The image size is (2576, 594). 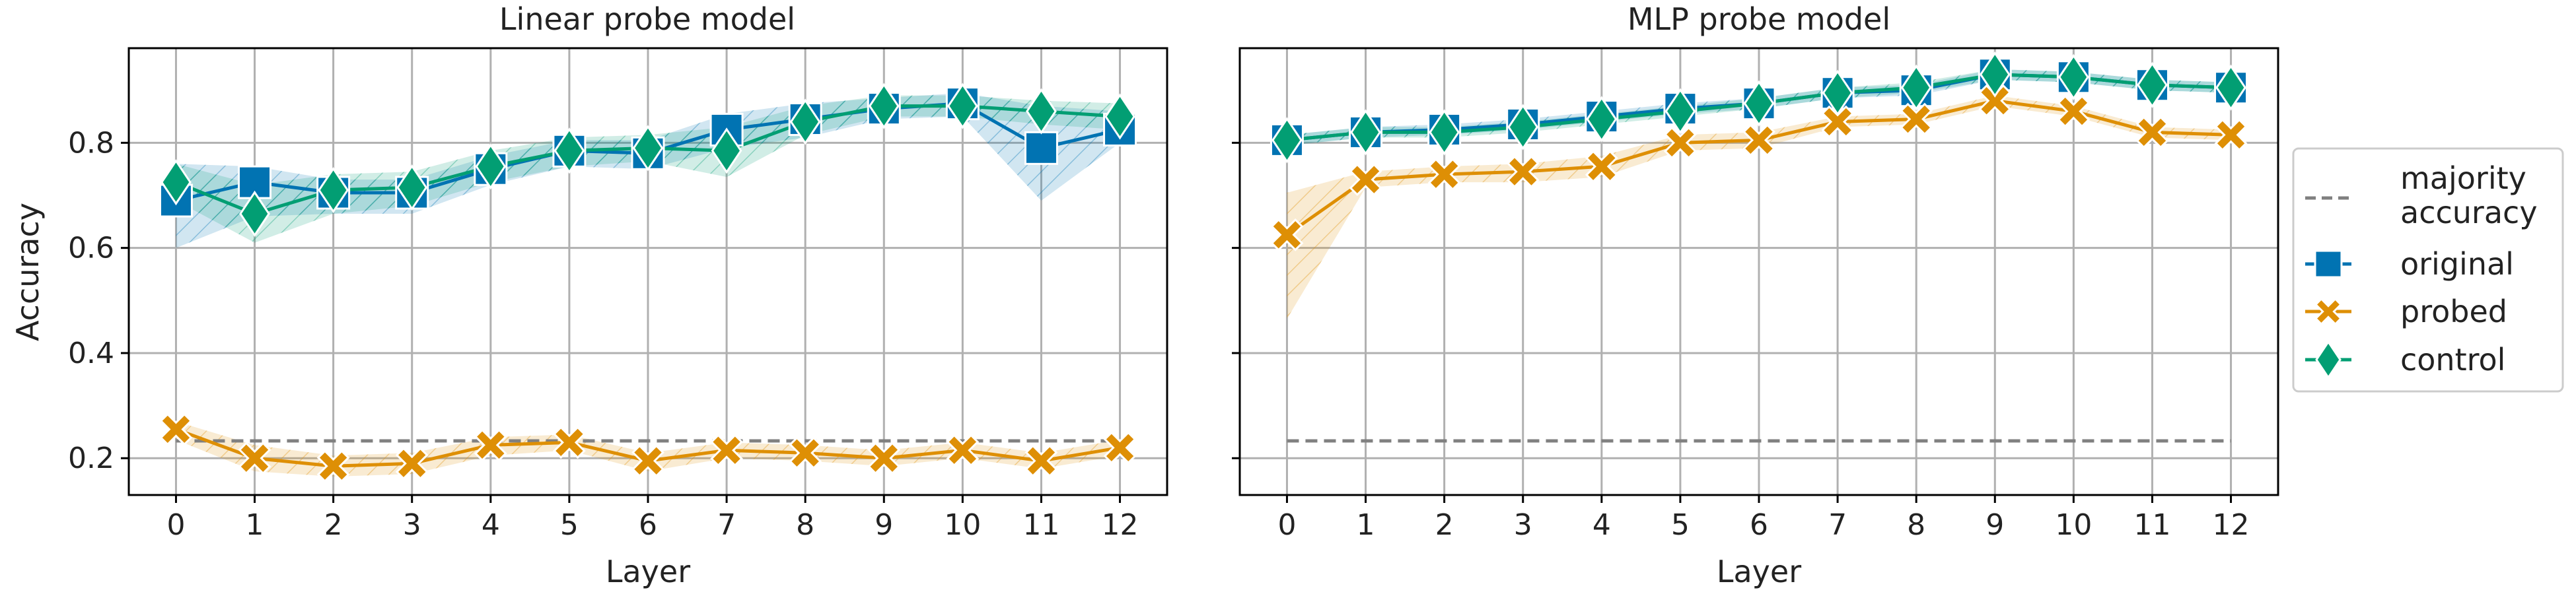 What do you see at coordinates (1041, 148) in the screenshot?
I see `original-point` at bounding box center [1041, 148].